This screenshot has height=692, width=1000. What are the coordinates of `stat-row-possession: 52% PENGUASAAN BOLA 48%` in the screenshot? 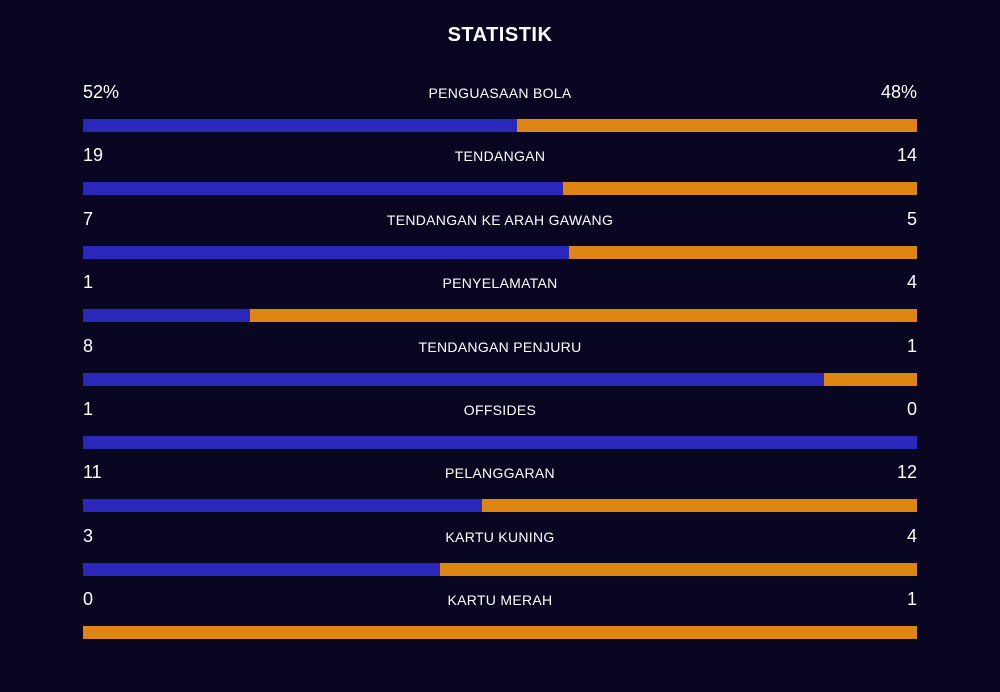 It's located at (500, 109).